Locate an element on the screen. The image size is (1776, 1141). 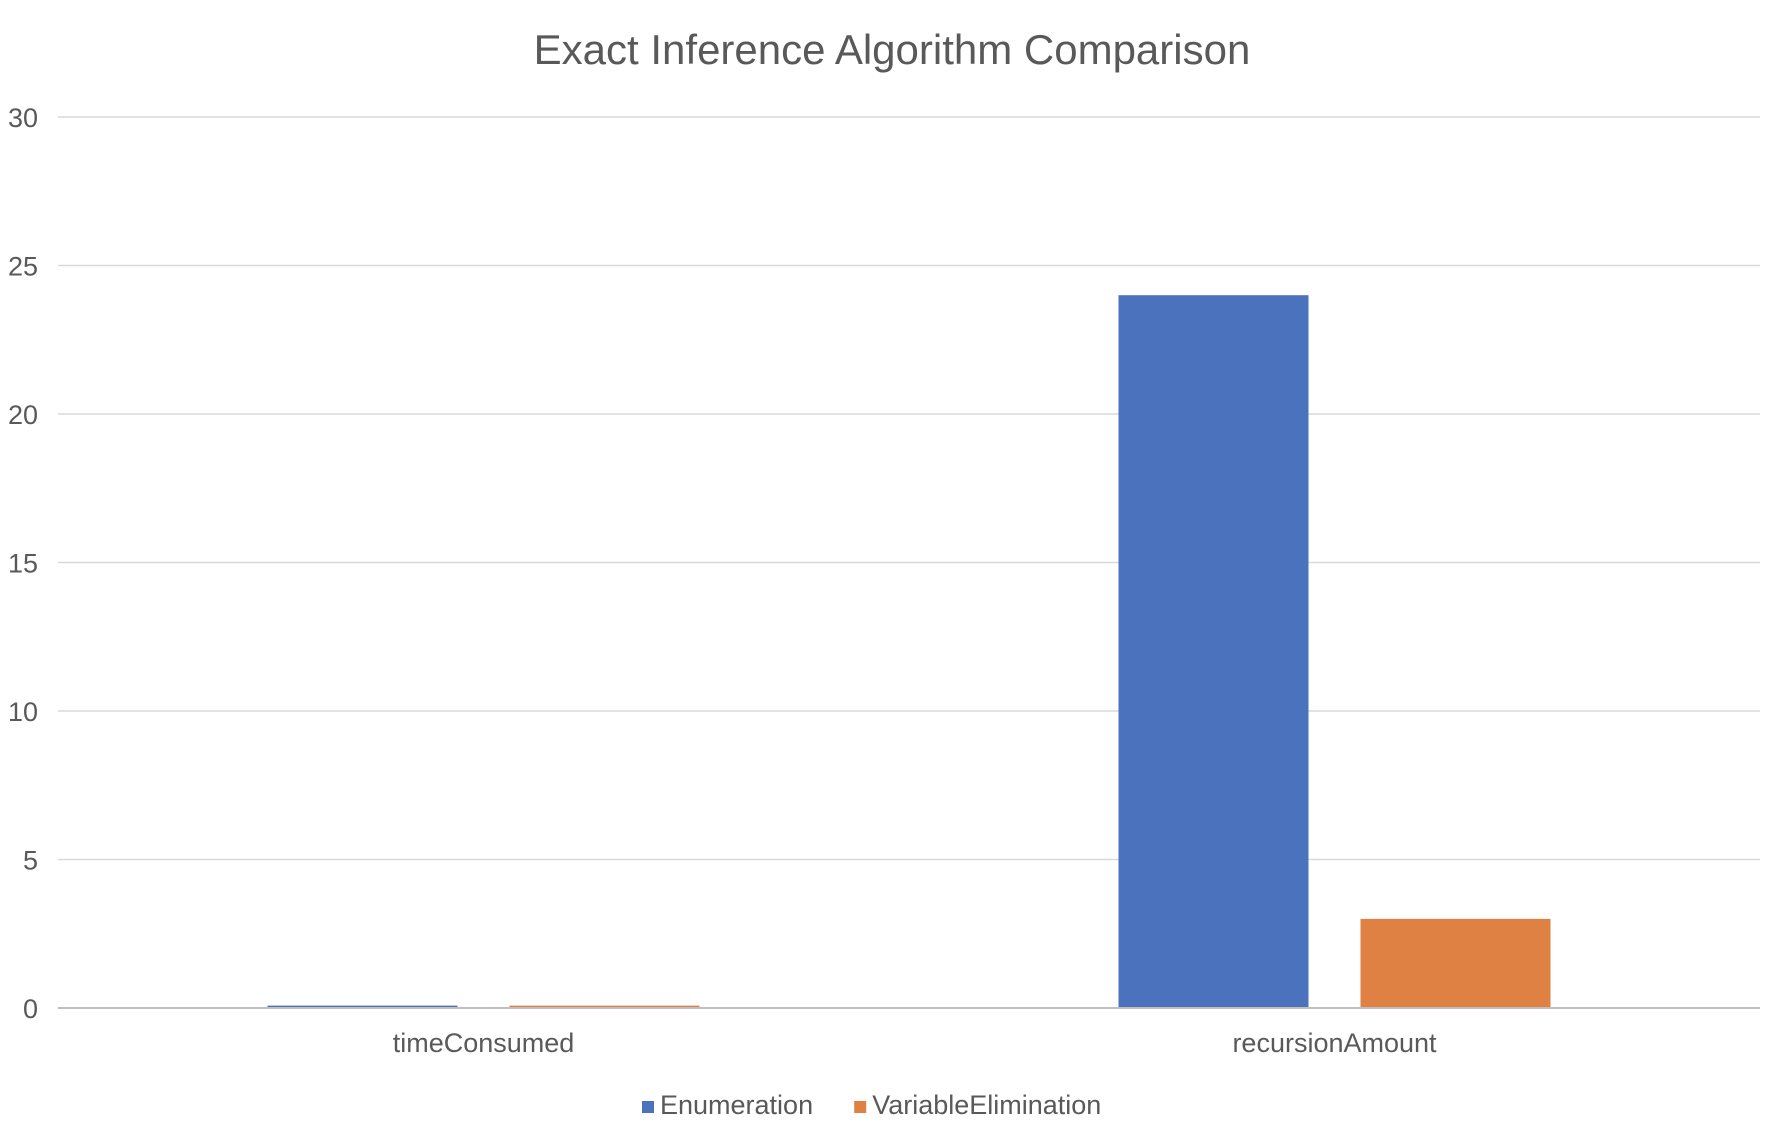
y-tick-label: 15 is located at coordinates (23, 564).